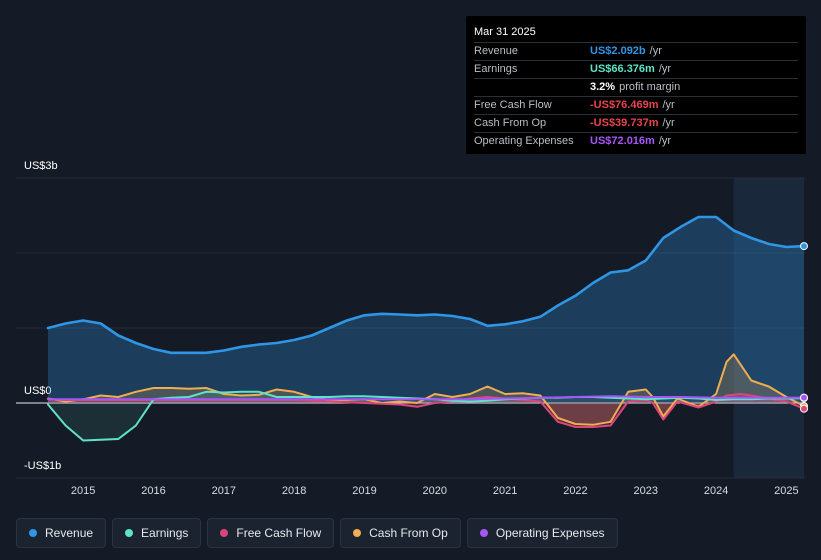  I want to click on x-tick-label: 2022, so click(575, 491).